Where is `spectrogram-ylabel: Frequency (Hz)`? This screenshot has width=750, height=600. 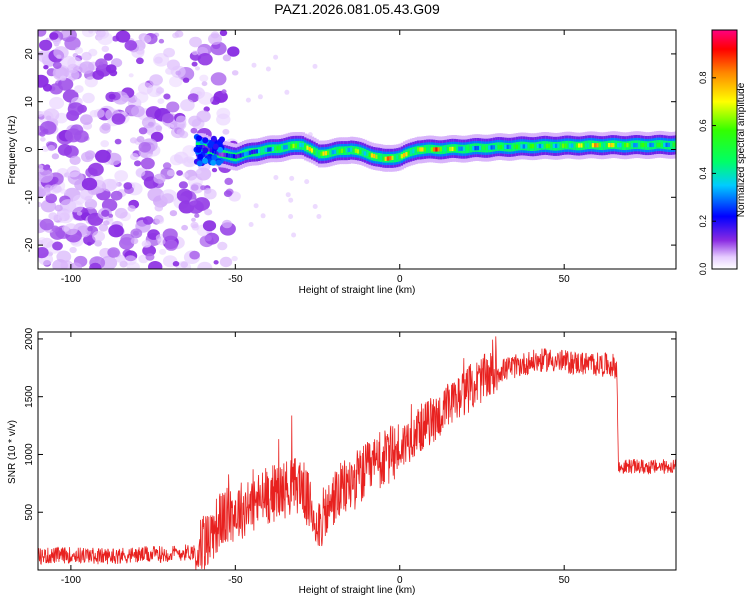 spectrogram-ylabel: Frequency (Hz) is located at coordinates (12, 150).